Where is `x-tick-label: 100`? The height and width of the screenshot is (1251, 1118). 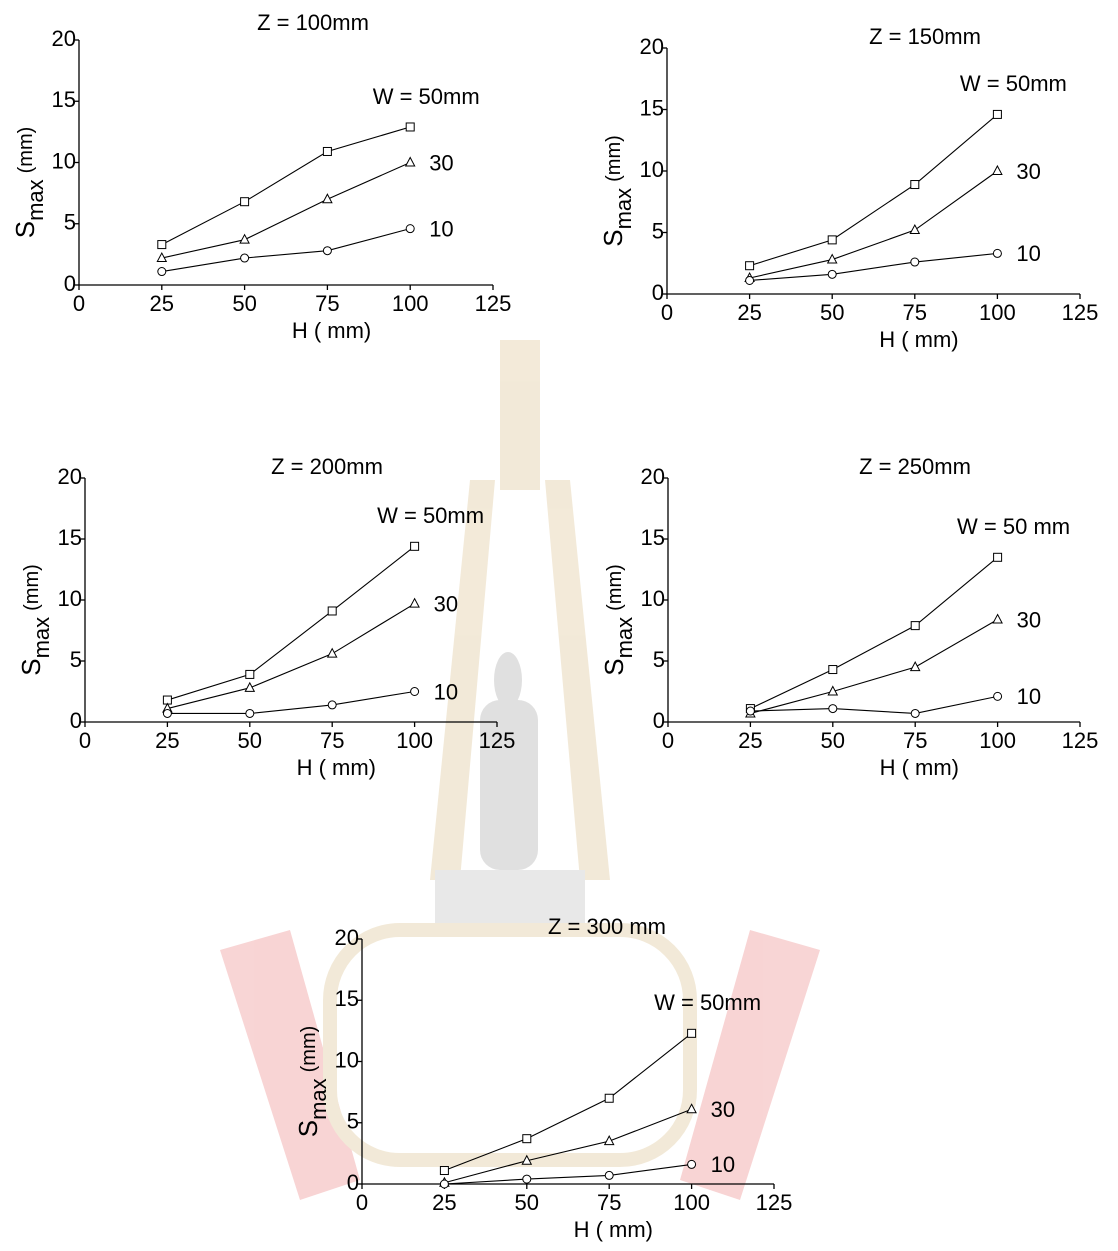
x-tick-label: 100 is located at coordinates (997, 740).